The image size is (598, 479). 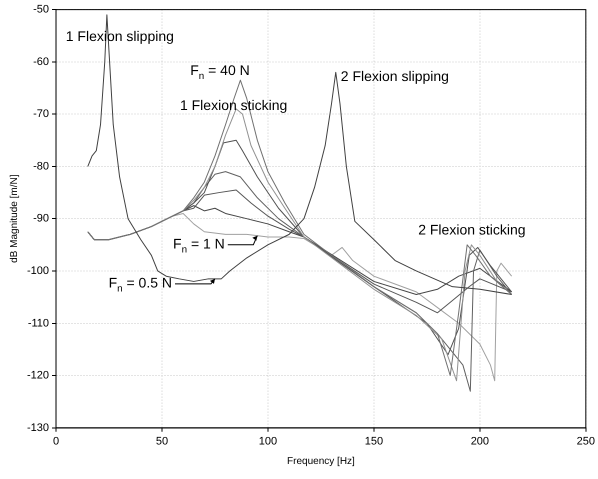 What do you see at coordinates (38, 428) in the screenshot?
I see `y-tick-label: -130` at bounding box center [38, 428].